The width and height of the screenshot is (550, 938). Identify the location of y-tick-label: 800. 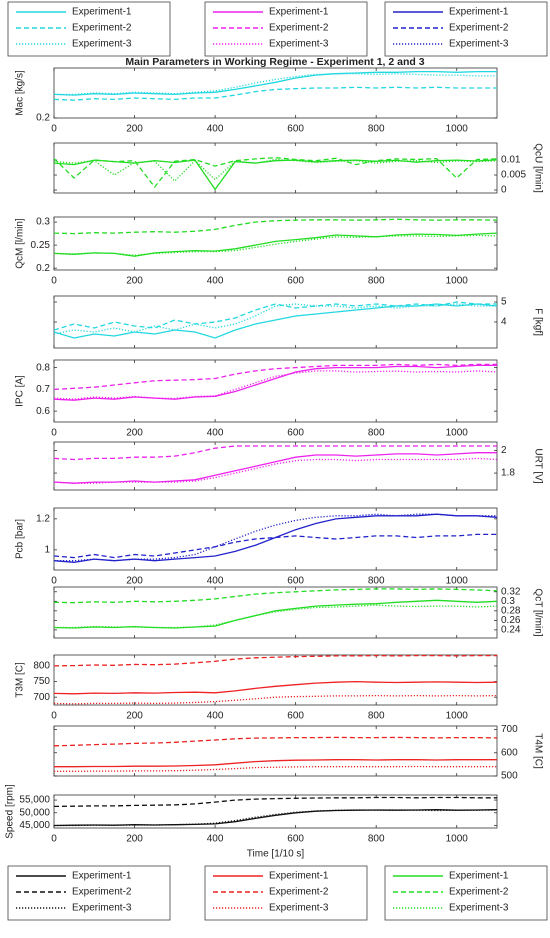
(41, 666).